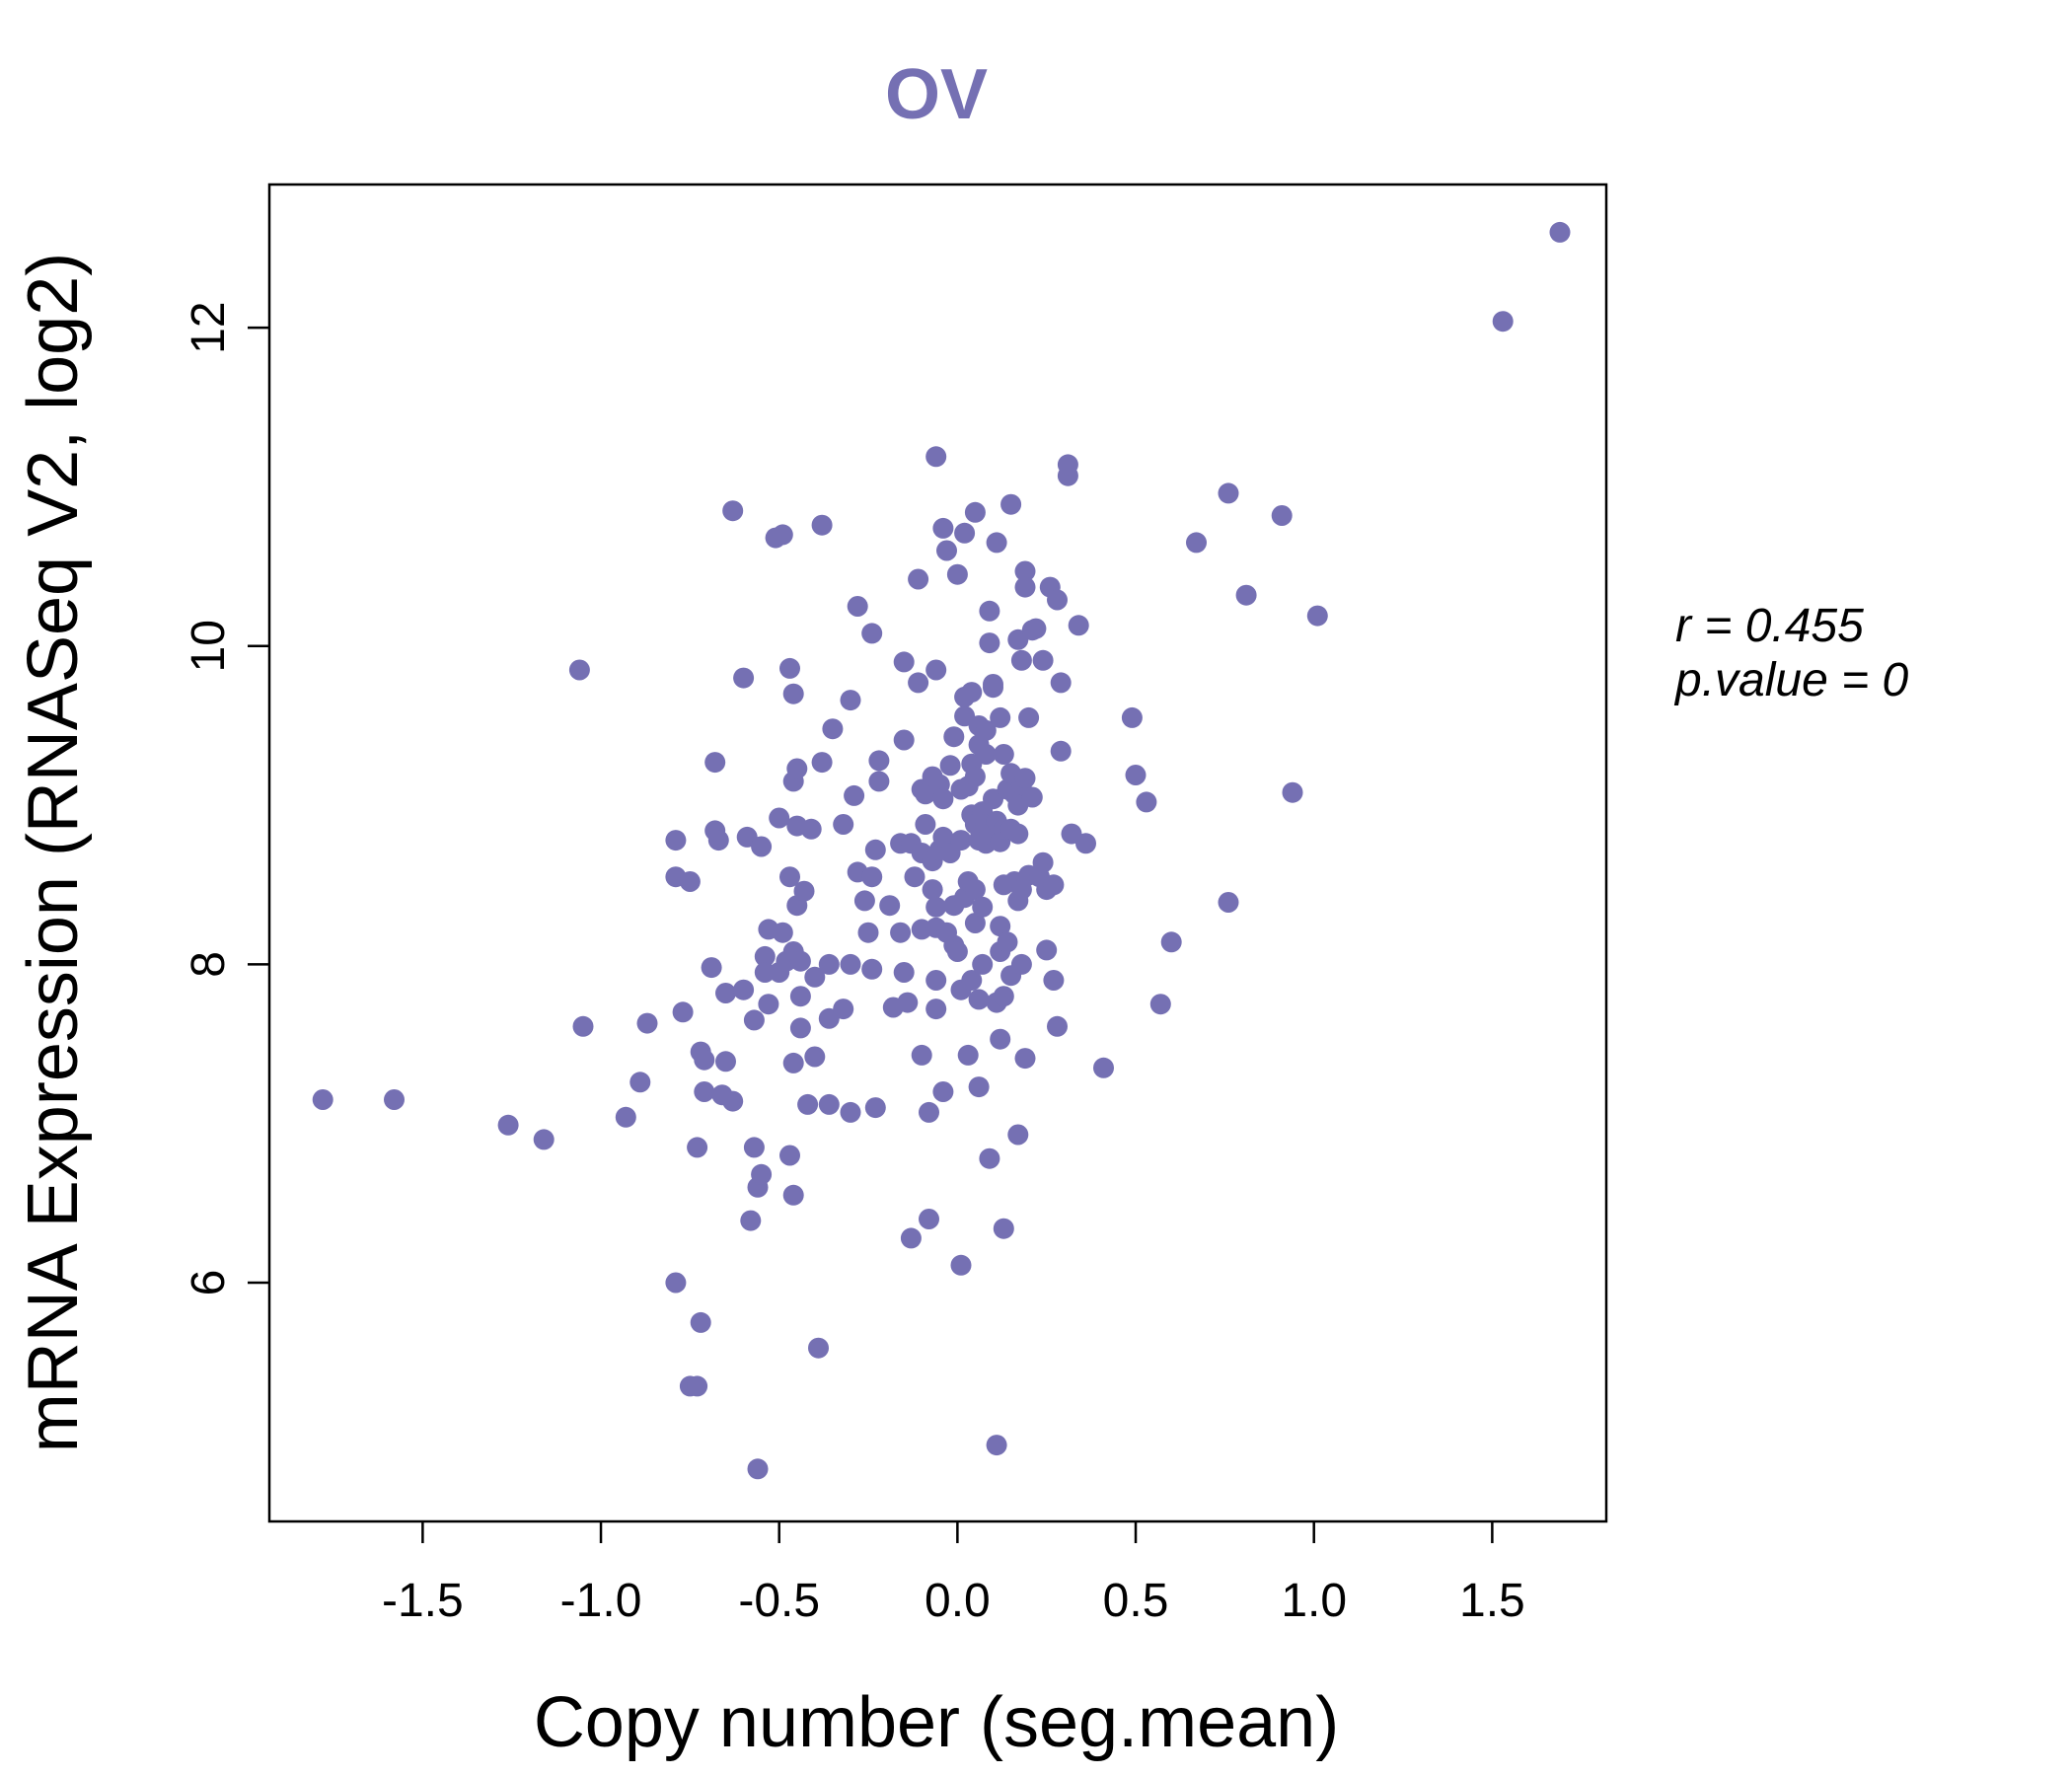 The height and width of the screenshot is (1776, 2072). I want to click on x-tick-label: -0.5, so click(779, 1601).